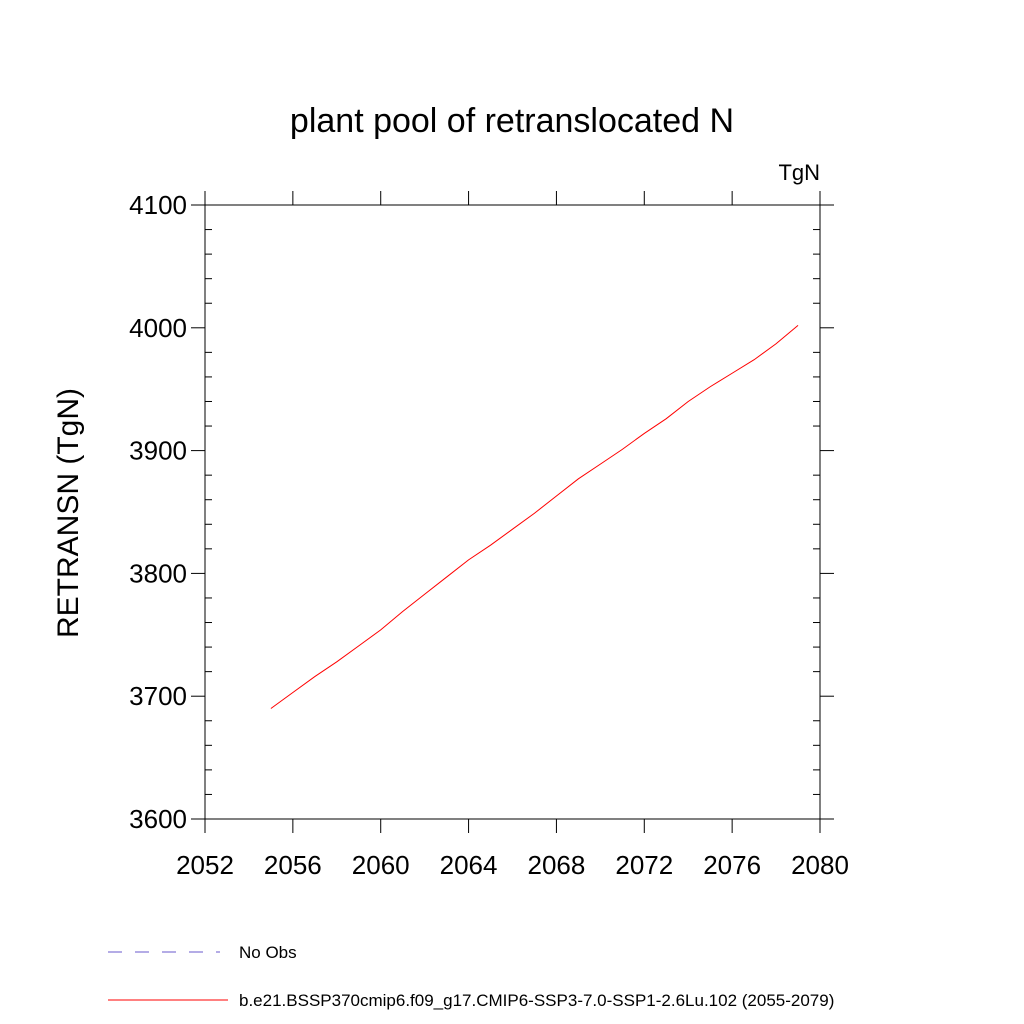 The height and width of the screenshot is (1024, 1024). I want to click on legend-label: No Obs, so click(268, 952).